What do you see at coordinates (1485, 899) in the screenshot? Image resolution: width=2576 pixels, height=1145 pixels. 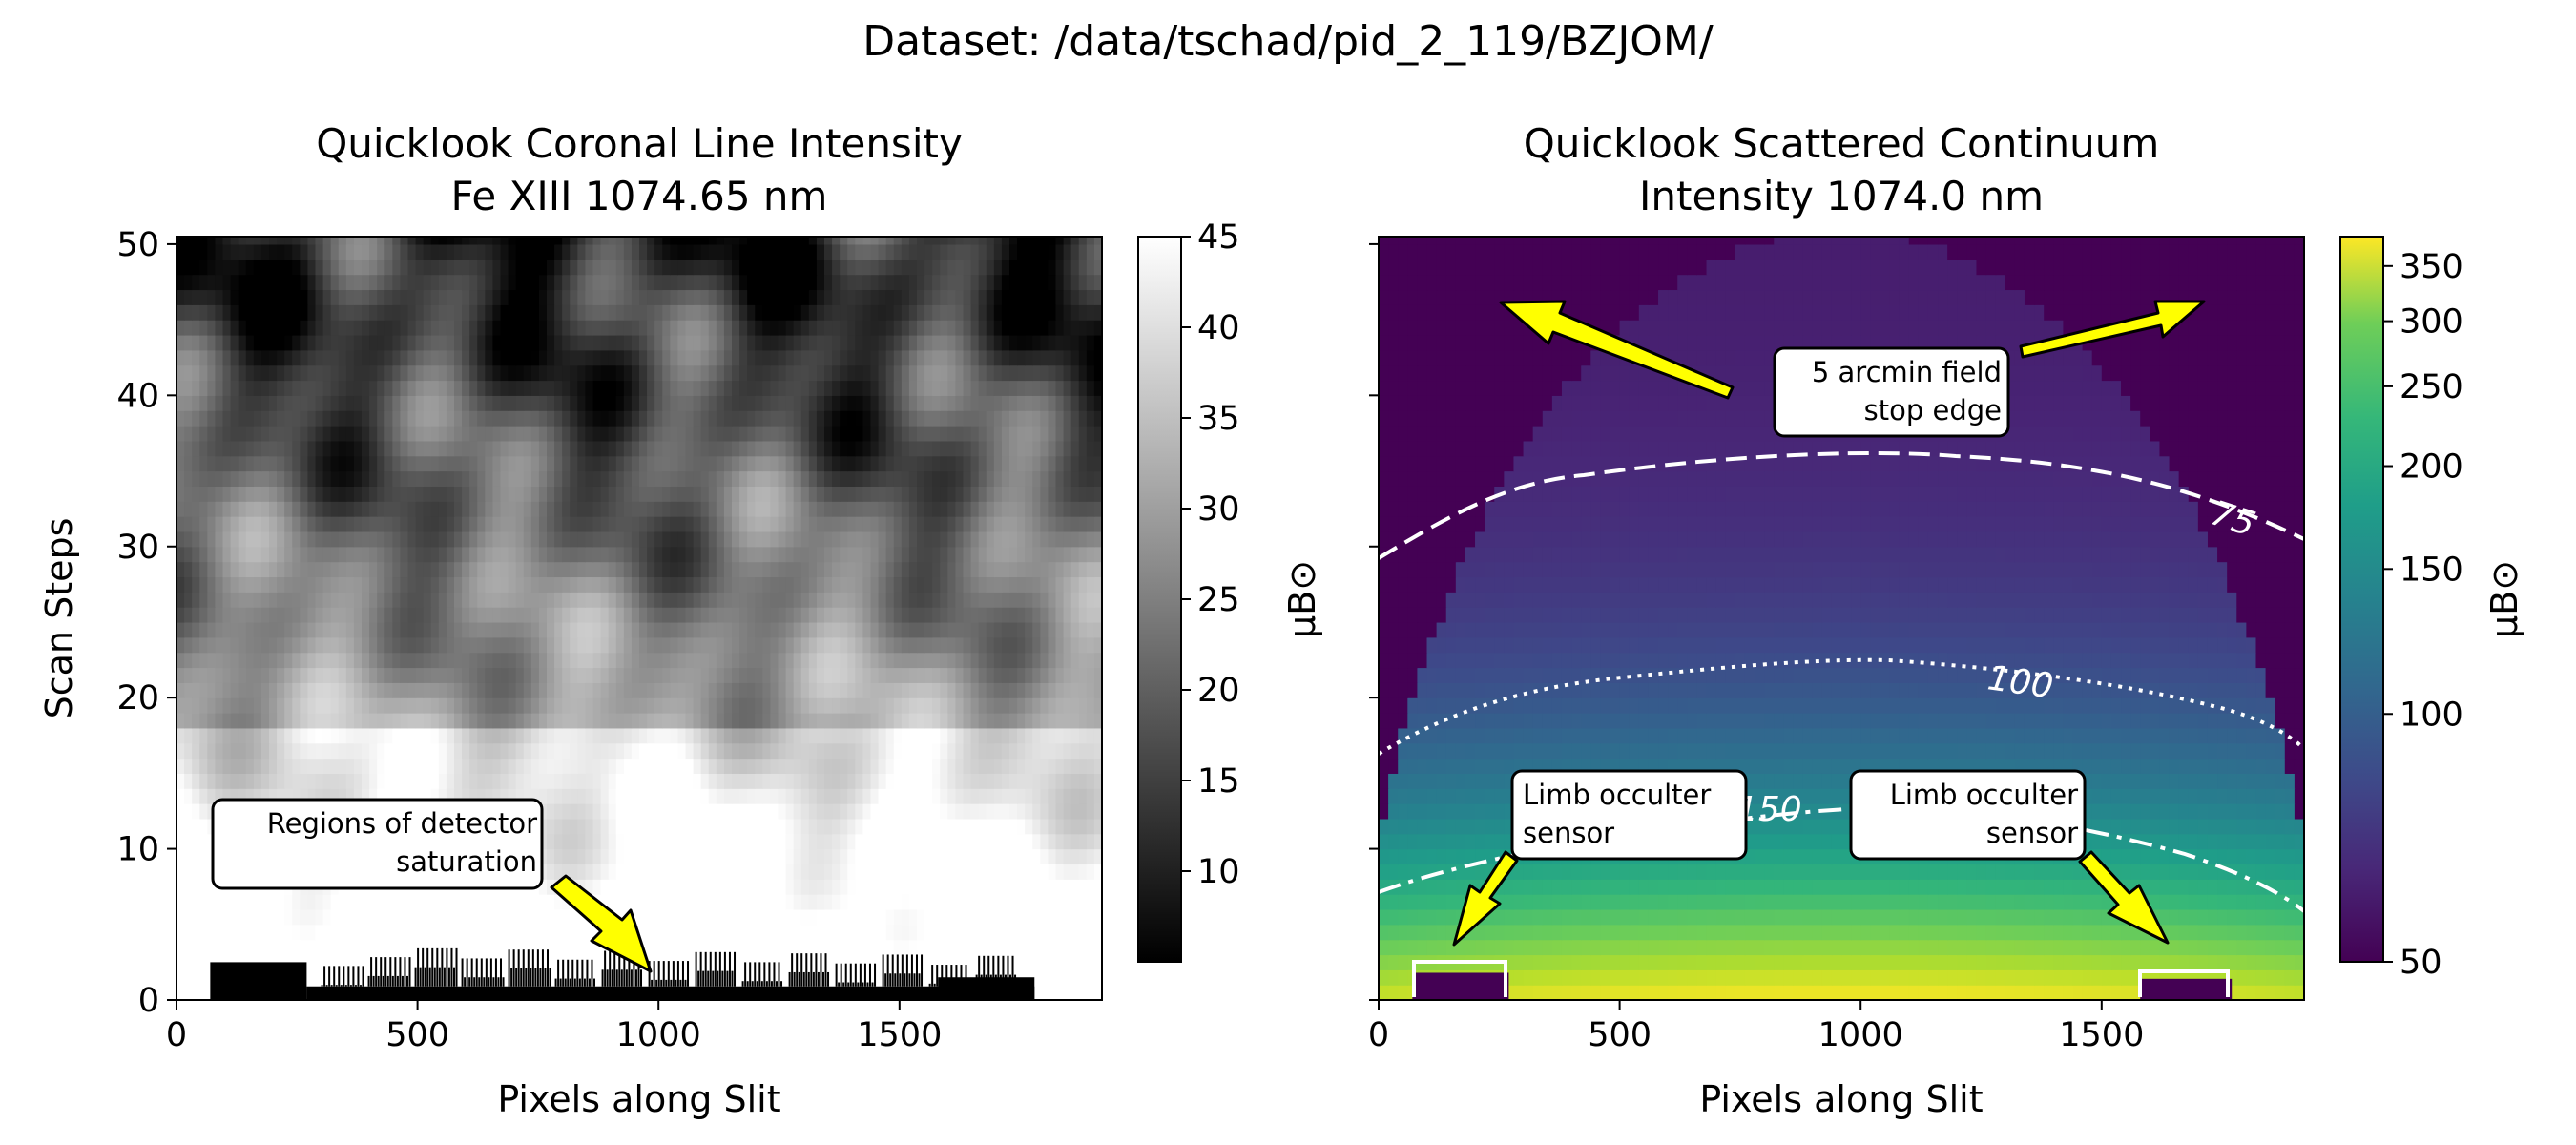 I see `occulter-arrow-left` at bounding box center [1485, 899].